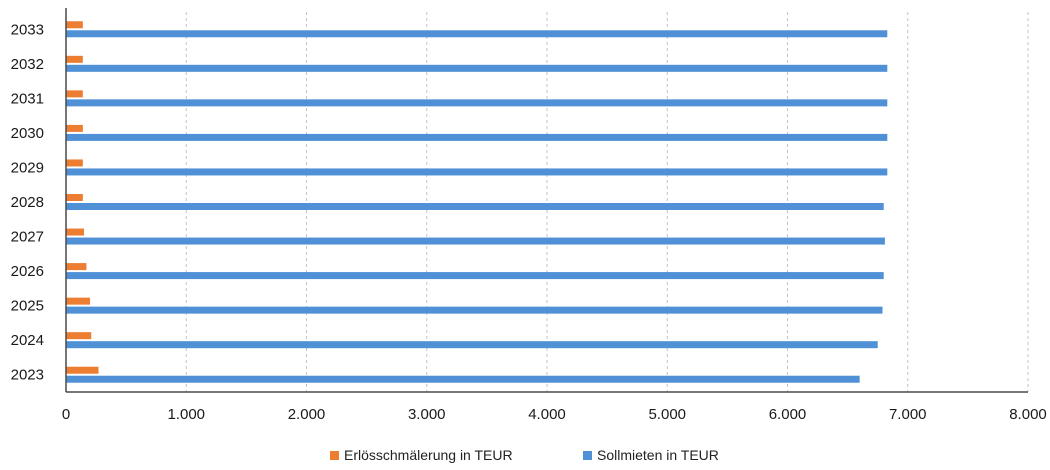  I want to click on y-tick-label: 2031, so click(27, 98).